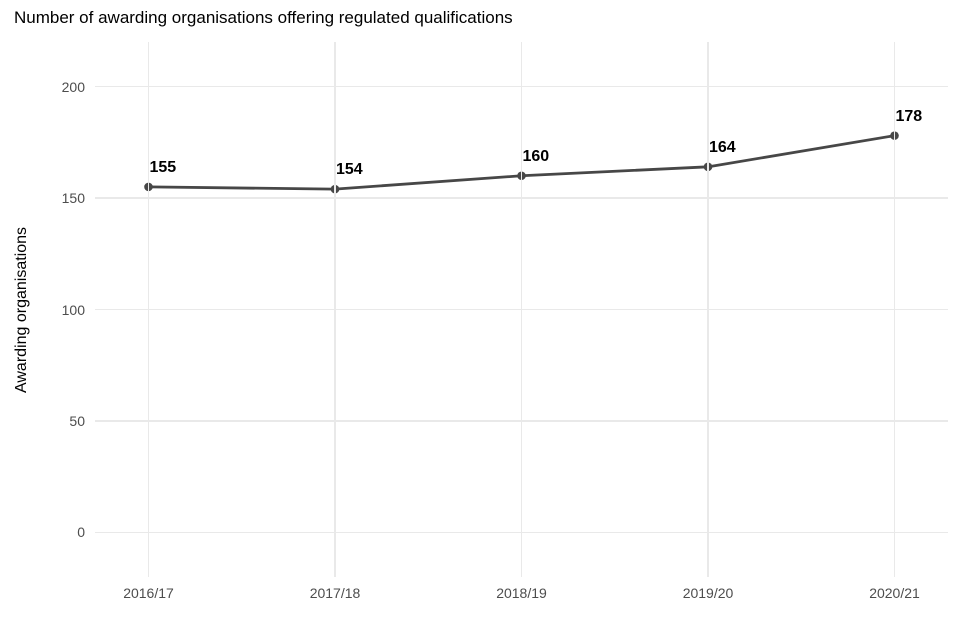  What do you see at coordinates (894, 593) in the screenshot?
I see `x-tick-label: 2020/21` at bounding box center [894, 593].